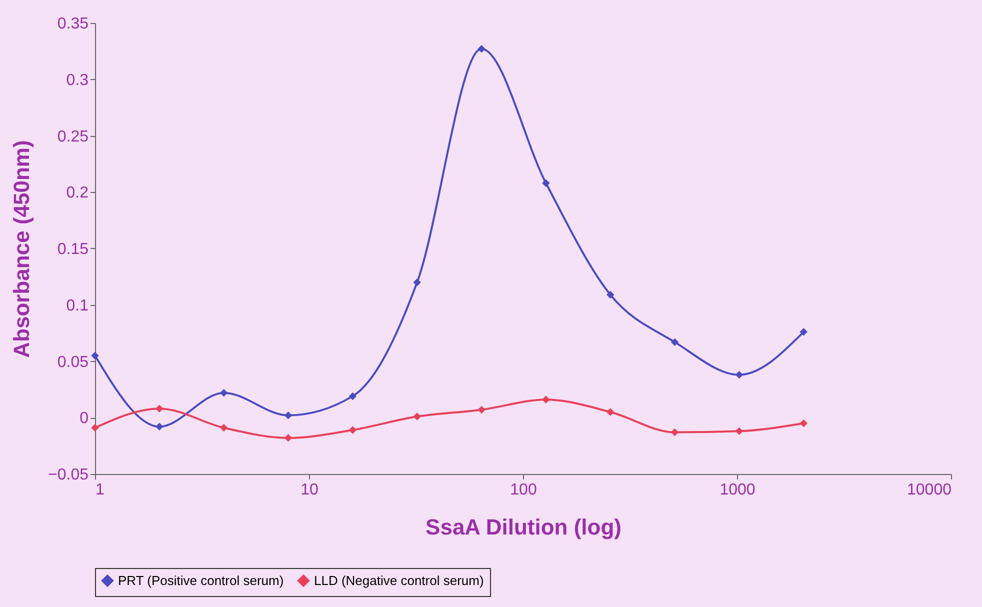 This screenshot has height=607, width=982. Describe the element at coordinates (738, 490) in the screenshot. I see `x-tick-label: 1000` at that location.